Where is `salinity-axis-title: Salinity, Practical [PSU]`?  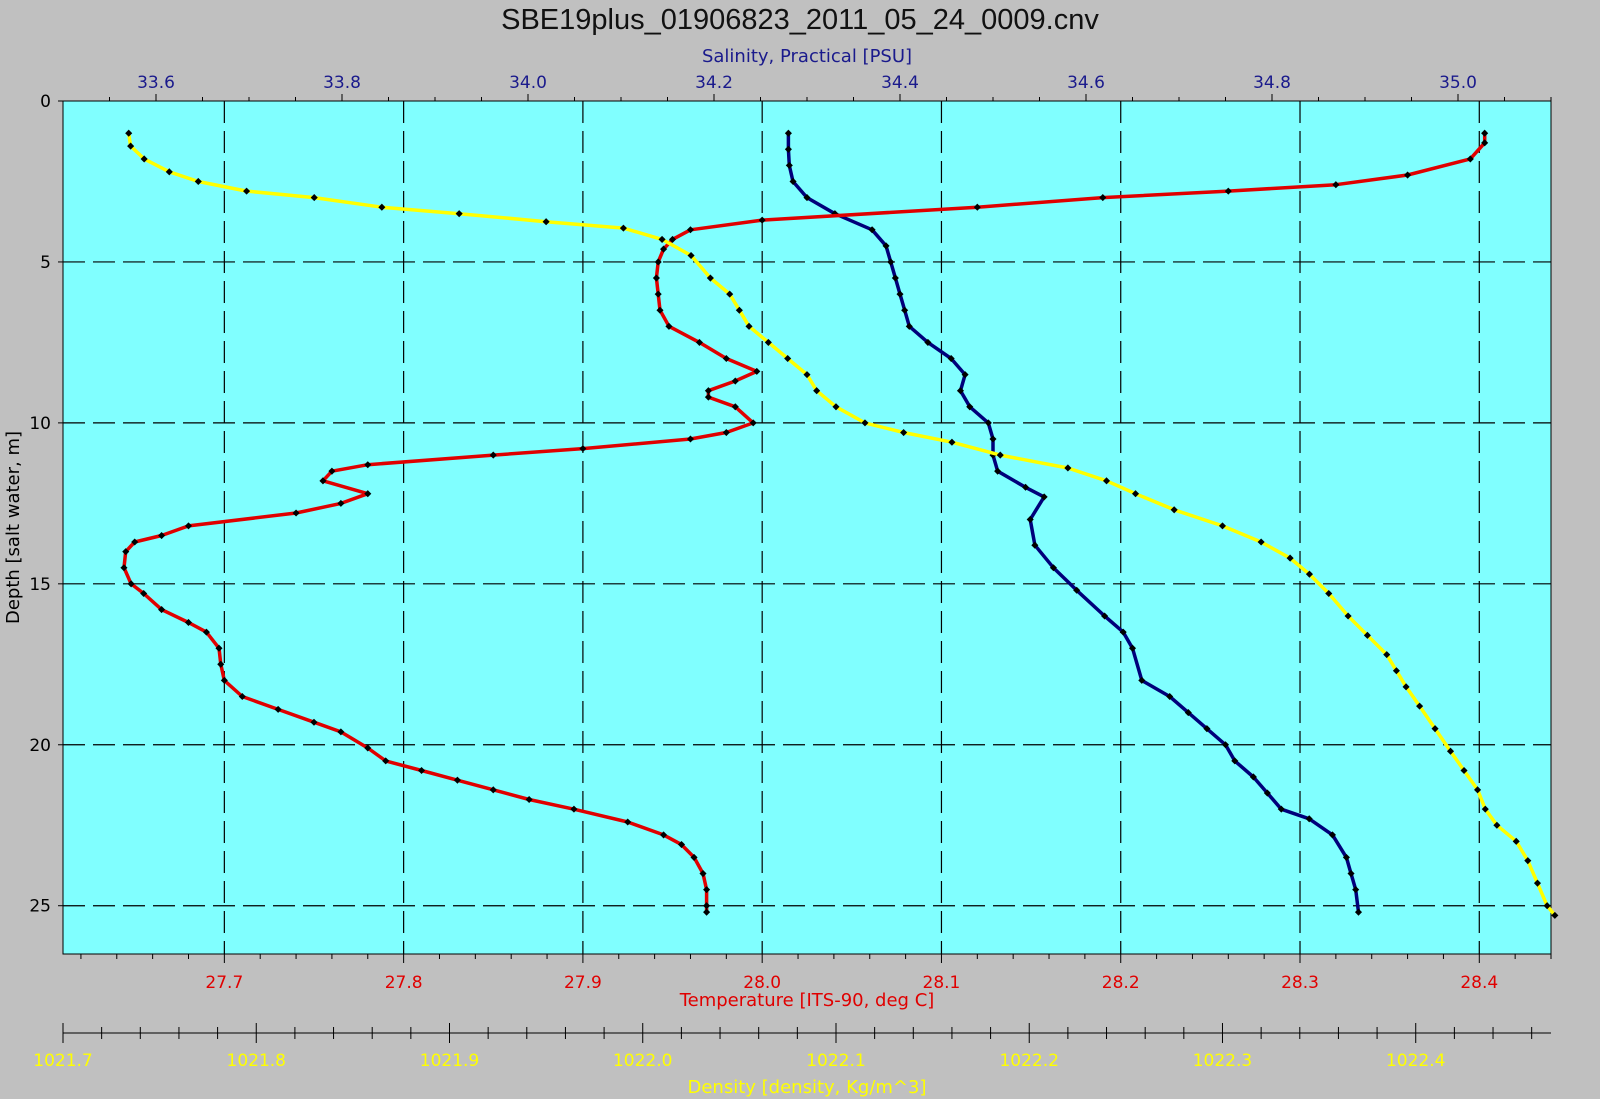
salinity-axis-title: Salinity, Practical [PSU] is located at coordinates (807, 56).